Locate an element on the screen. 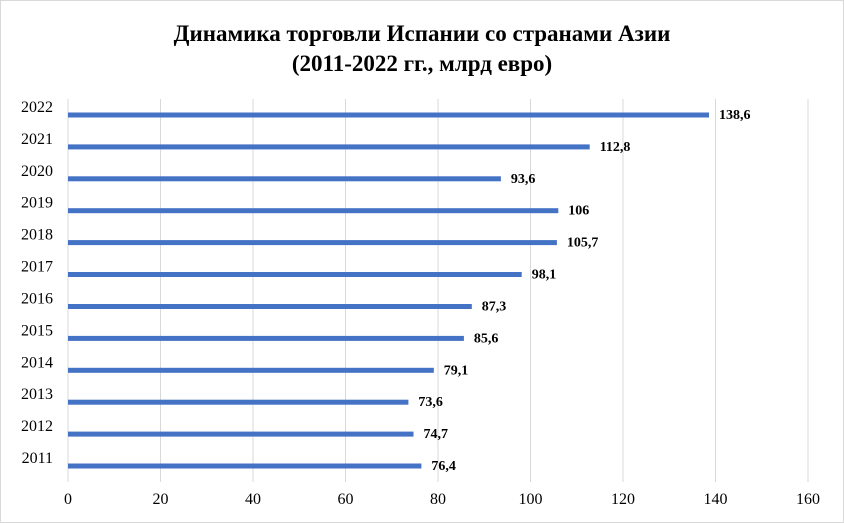 Image resolution: width=844 pixels, height=523 pixels. bar-2018 is located at coordinates (312, 243).